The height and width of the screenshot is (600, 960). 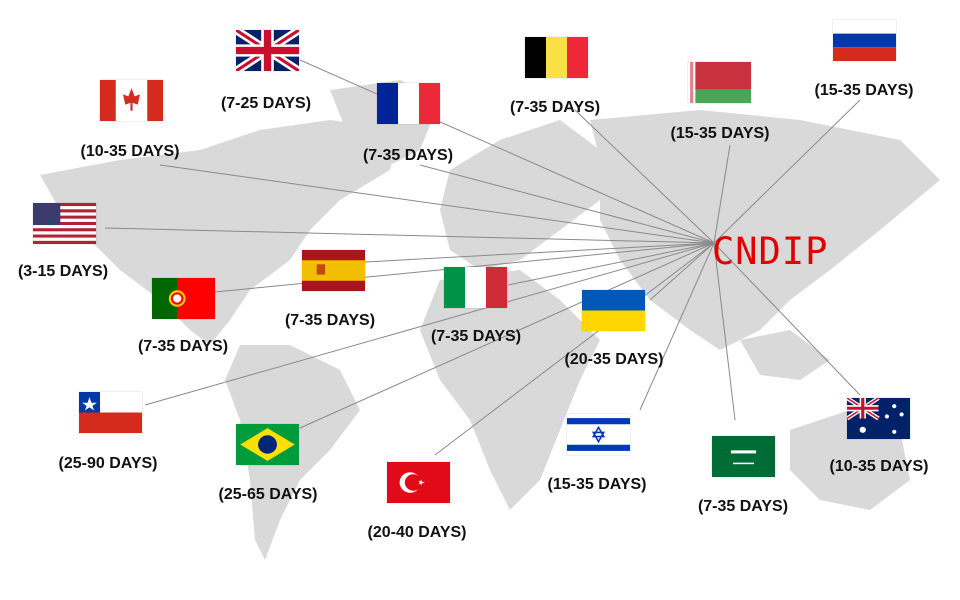 What do you see at coordinates (110, 412) in the screenshot?
I see `flag-chile-icon` at bounding box center [110, 412].